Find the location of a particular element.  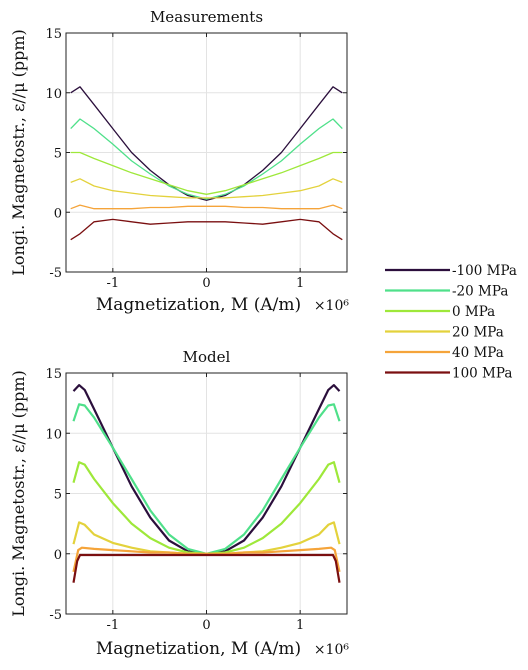

legend: -100 MPa -20 MPa 0 MPa 20 MPa 40 MPa 100 MPa is located at coordinates (451, 322).